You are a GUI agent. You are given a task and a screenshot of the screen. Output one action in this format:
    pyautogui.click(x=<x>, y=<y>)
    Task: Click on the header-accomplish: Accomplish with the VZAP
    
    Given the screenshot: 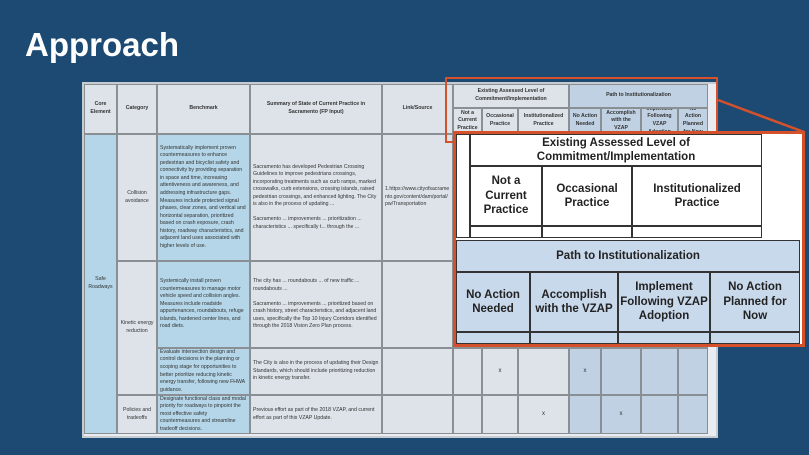 What is the action you would take?
    pyautogui.click(x=621, y=121)
    